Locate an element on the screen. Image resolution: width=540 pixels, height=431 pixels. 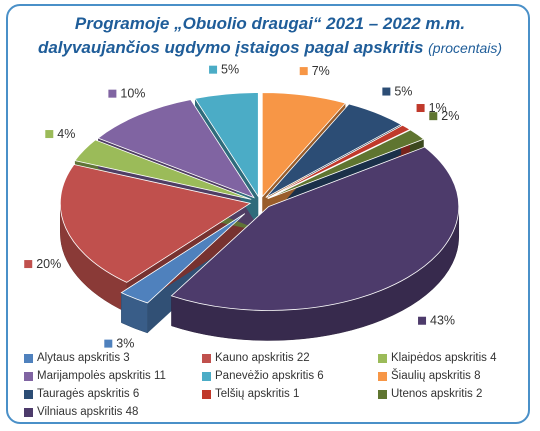
data-label-text: 3% is located at coordinates (125, 344).